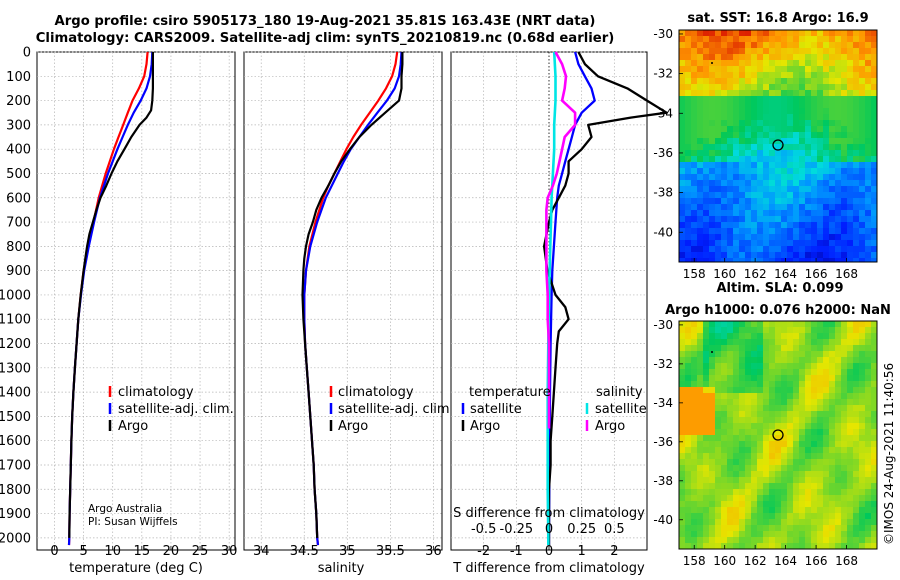 Image resolution: width=900 pixels, height=580 pixels. I want to click on sla-field, so click(778, 435).